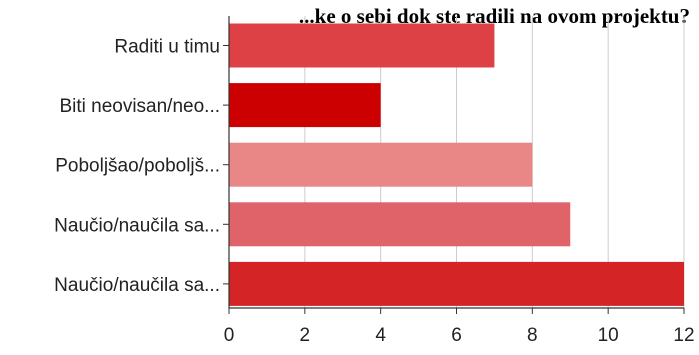 The image size is (699, 355). What do you see at coordinates (683, 335) in the screenshot?
I see `x-tick-label: 12` at bounding box center [683, 335].